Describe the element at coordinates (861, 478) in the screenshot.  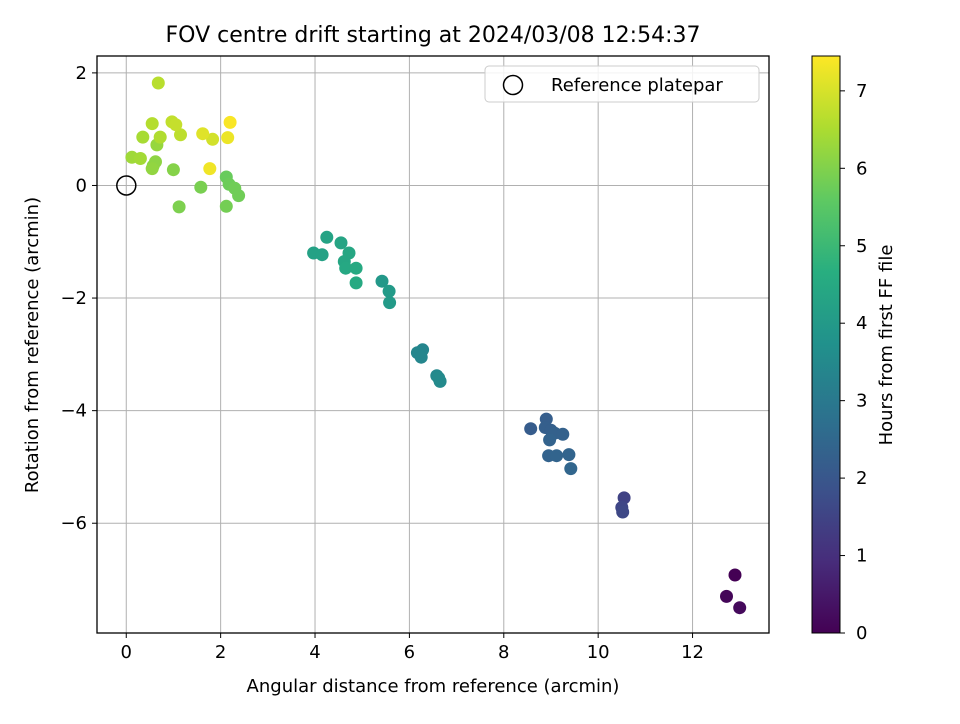
I see `colorbar-tick-label: 2` at that location.